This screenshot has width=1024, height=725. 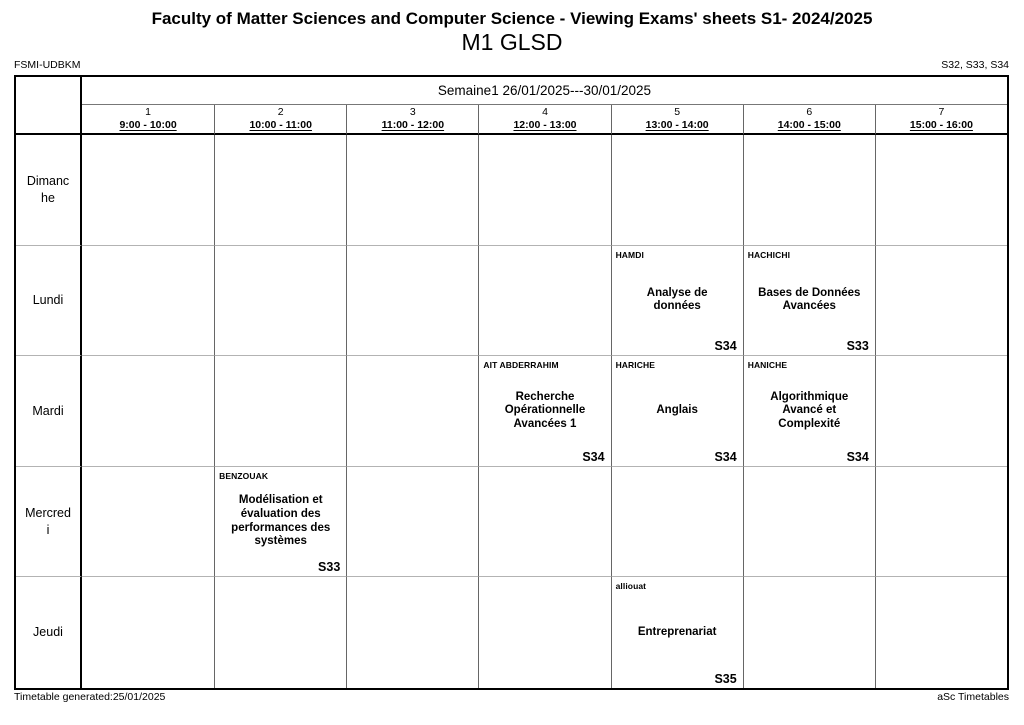 I want to click on period-time: 15:00 - 16:00, so click(x=941, y=125).